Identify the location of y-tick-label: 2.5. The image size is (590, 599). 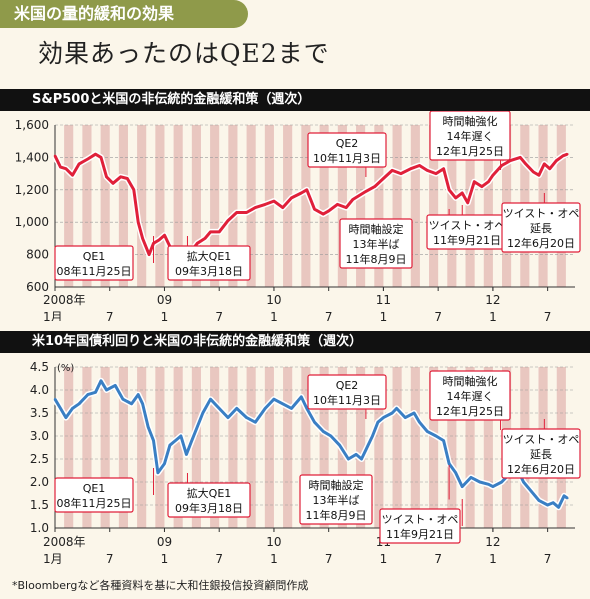
(39, 459).